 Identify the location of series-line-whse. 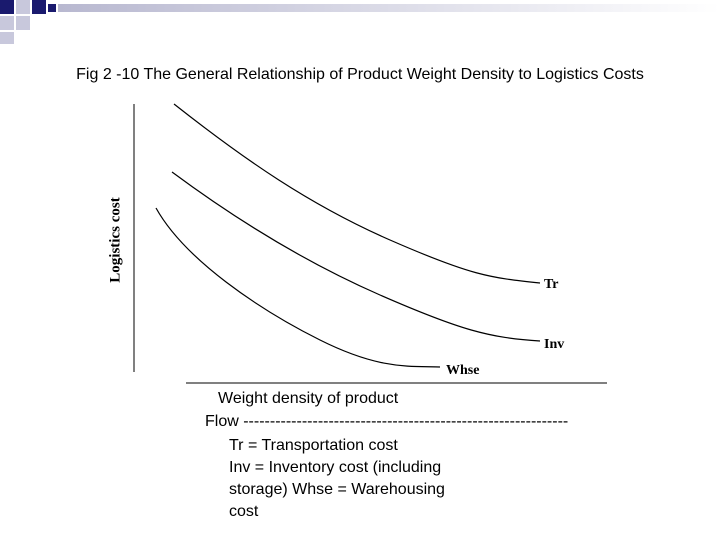
(298, 287).